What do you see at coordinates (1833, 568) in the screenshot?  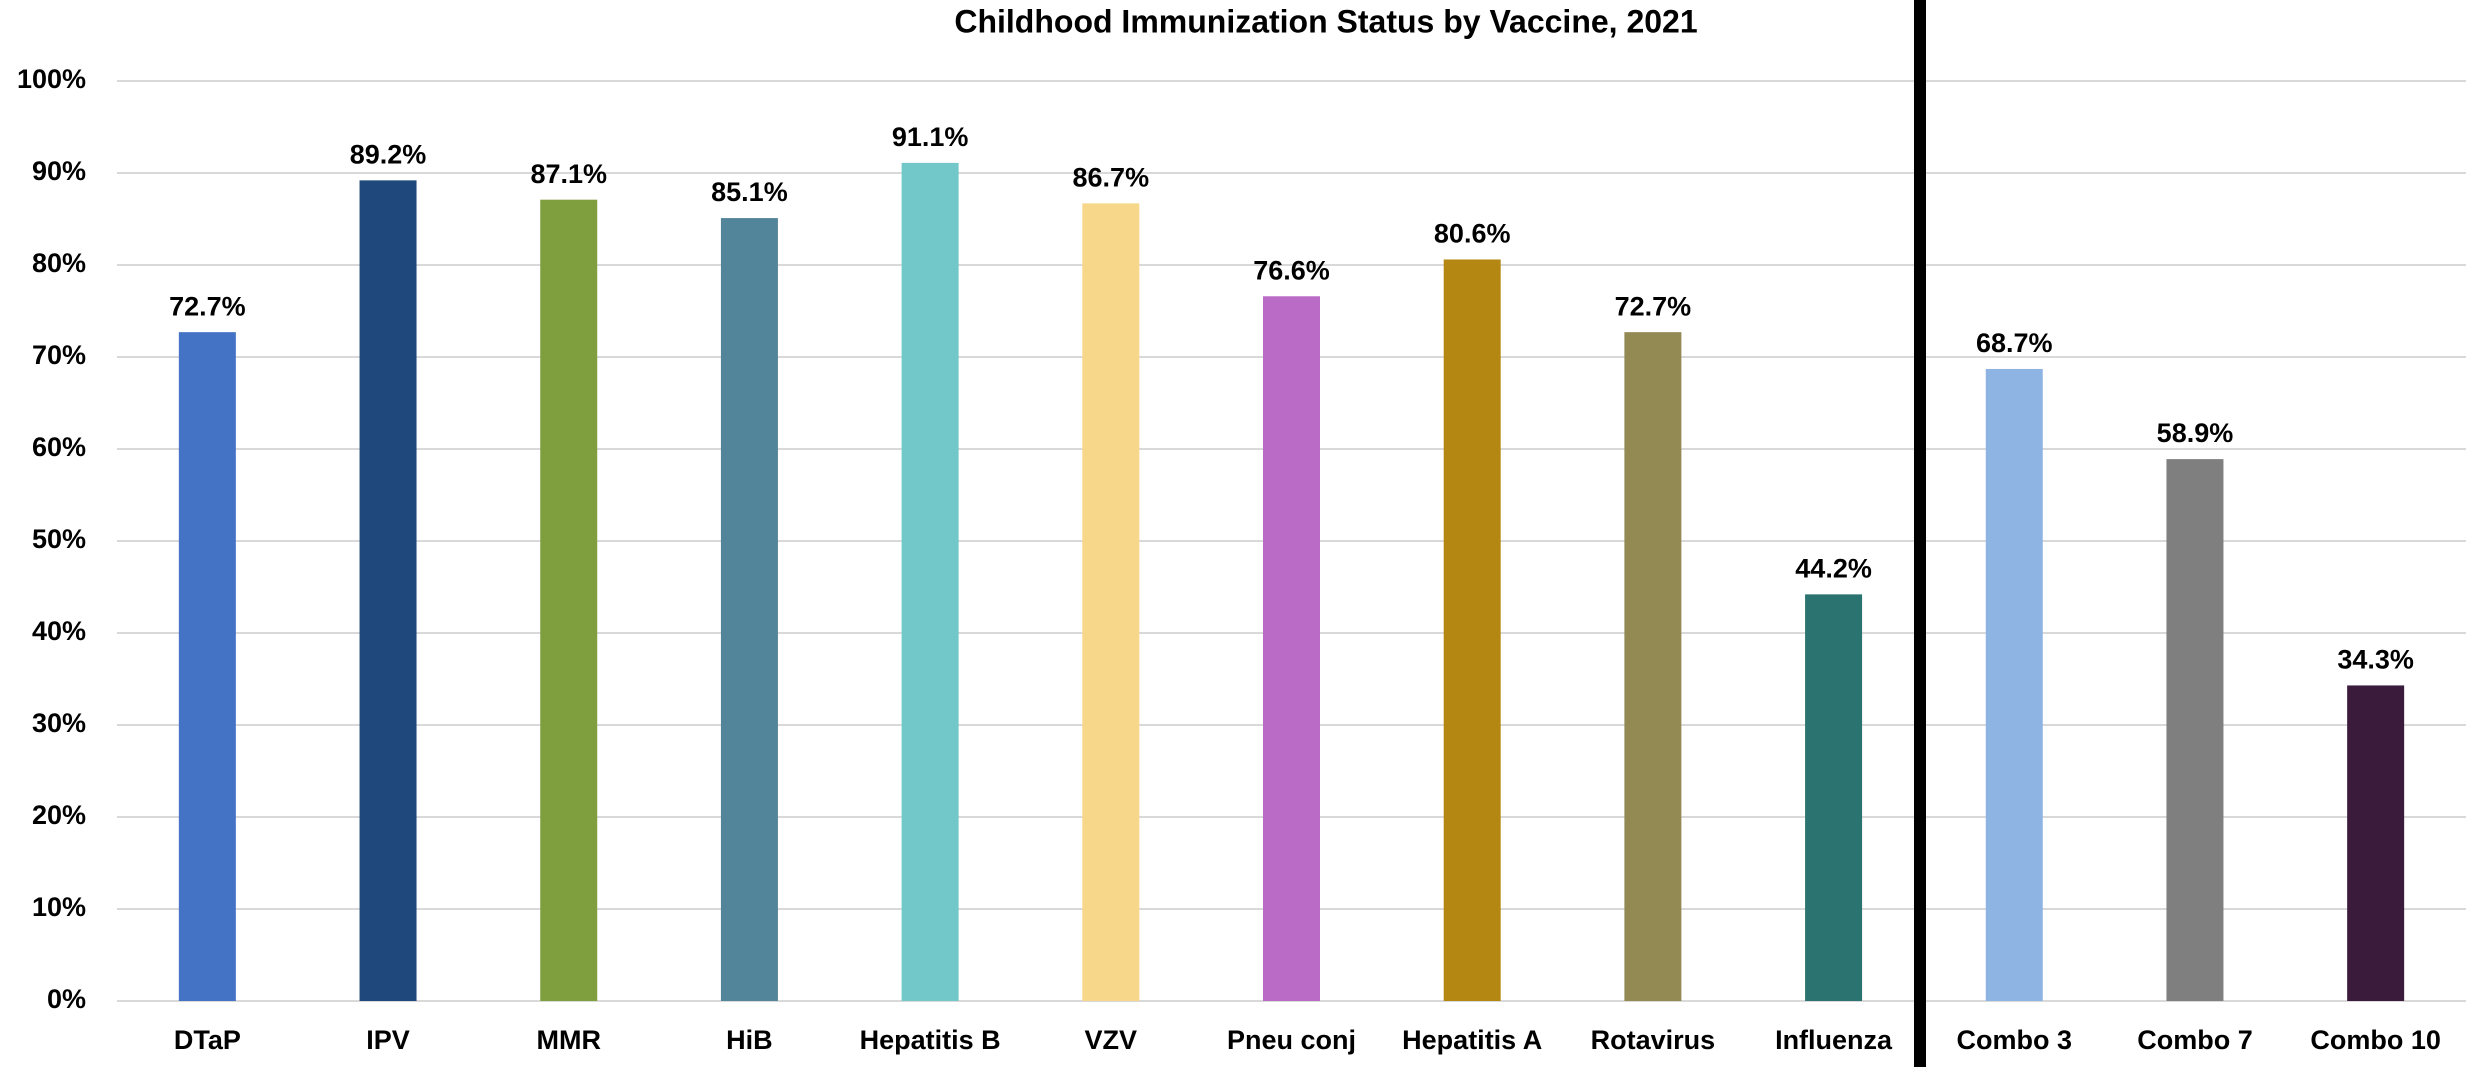 I see `value-label: 44.2%` at bounding box center [1833, 568].